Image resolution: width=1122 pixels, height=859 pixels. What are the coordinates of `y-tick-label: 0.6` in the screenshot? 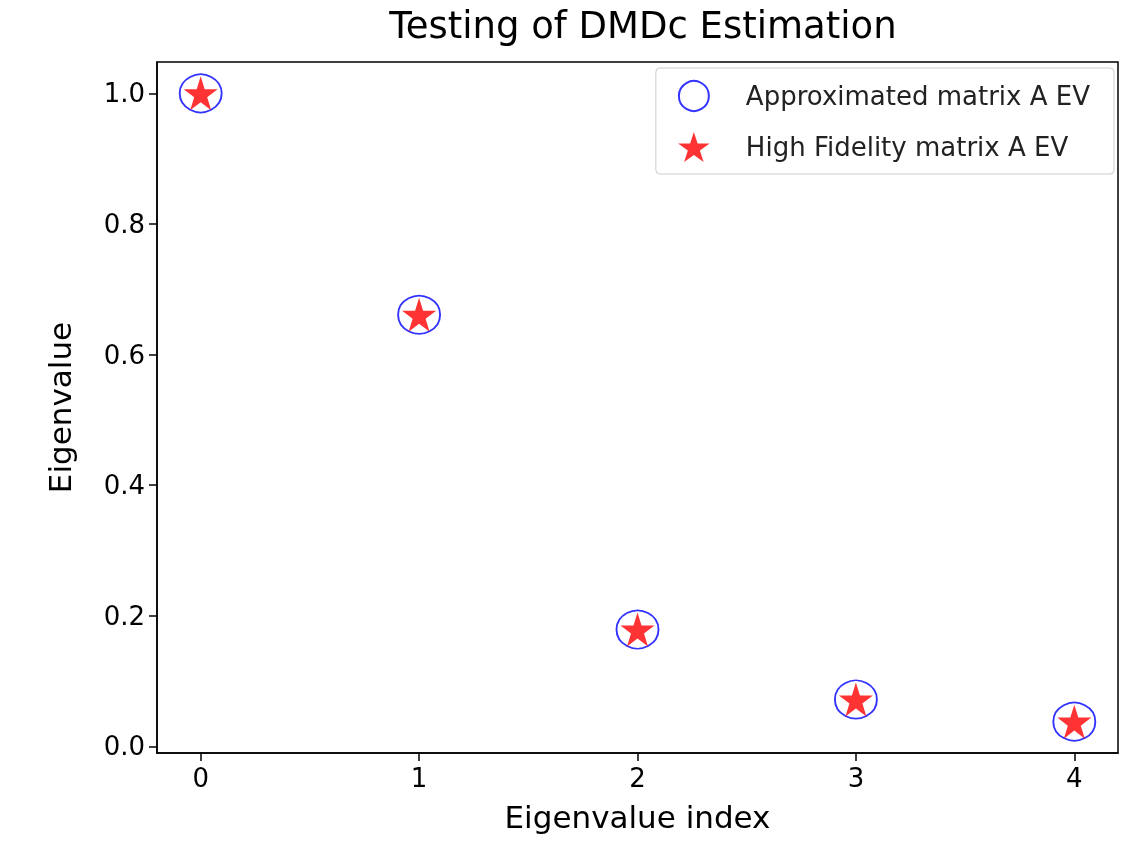 It's located at (124, 354).